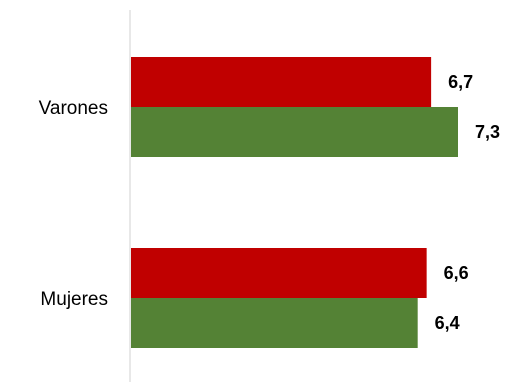 This screenshot has height=389, width=509. I want to click on value-label-varones-series-2: 7,3, so click(487, 132).